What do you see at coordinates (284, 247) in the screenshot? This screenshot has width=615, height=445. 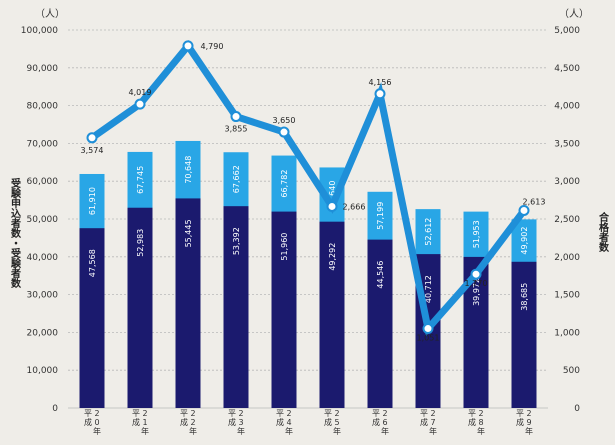 I see `bar-inner-label: 51,960` at bounding box center [284, 247].